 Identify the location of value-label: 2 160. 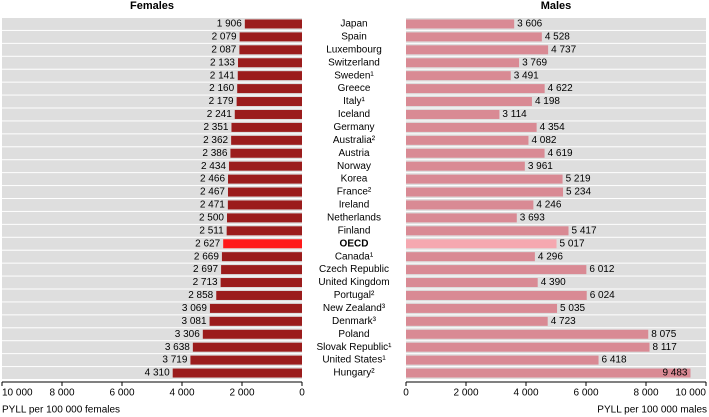
(221, 88).